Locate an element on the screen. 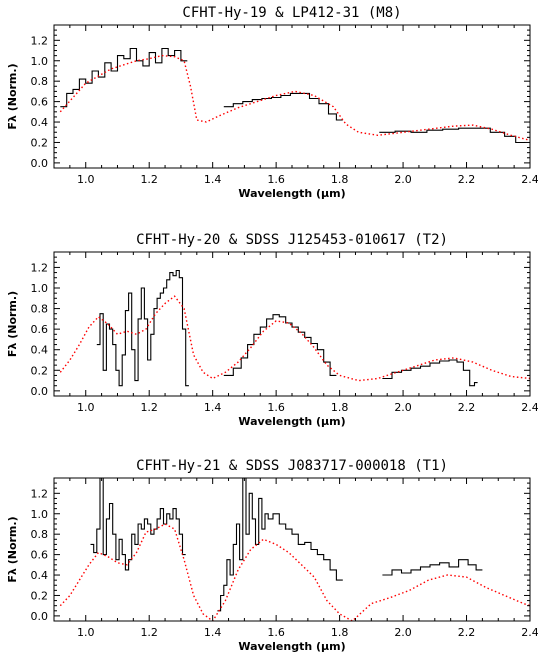  panel-title: CFHT-Hy-21 & SDSS J083717-000018 (T1) is located at coordinates (292, 466).